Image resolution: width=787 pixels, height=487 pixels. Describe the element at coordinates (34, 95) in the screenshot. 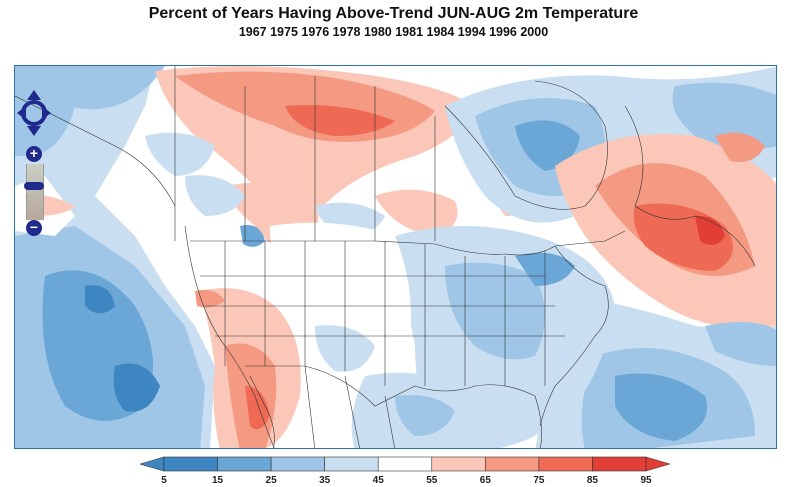

I see `pan-up-icon` at that location.